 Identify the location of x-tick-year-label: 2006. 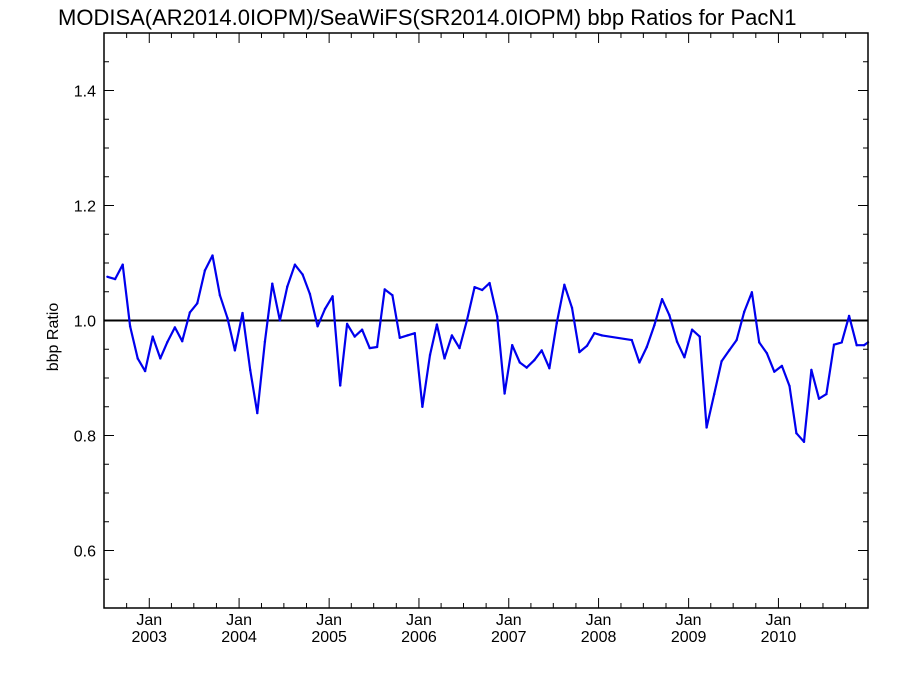
(419, 637).